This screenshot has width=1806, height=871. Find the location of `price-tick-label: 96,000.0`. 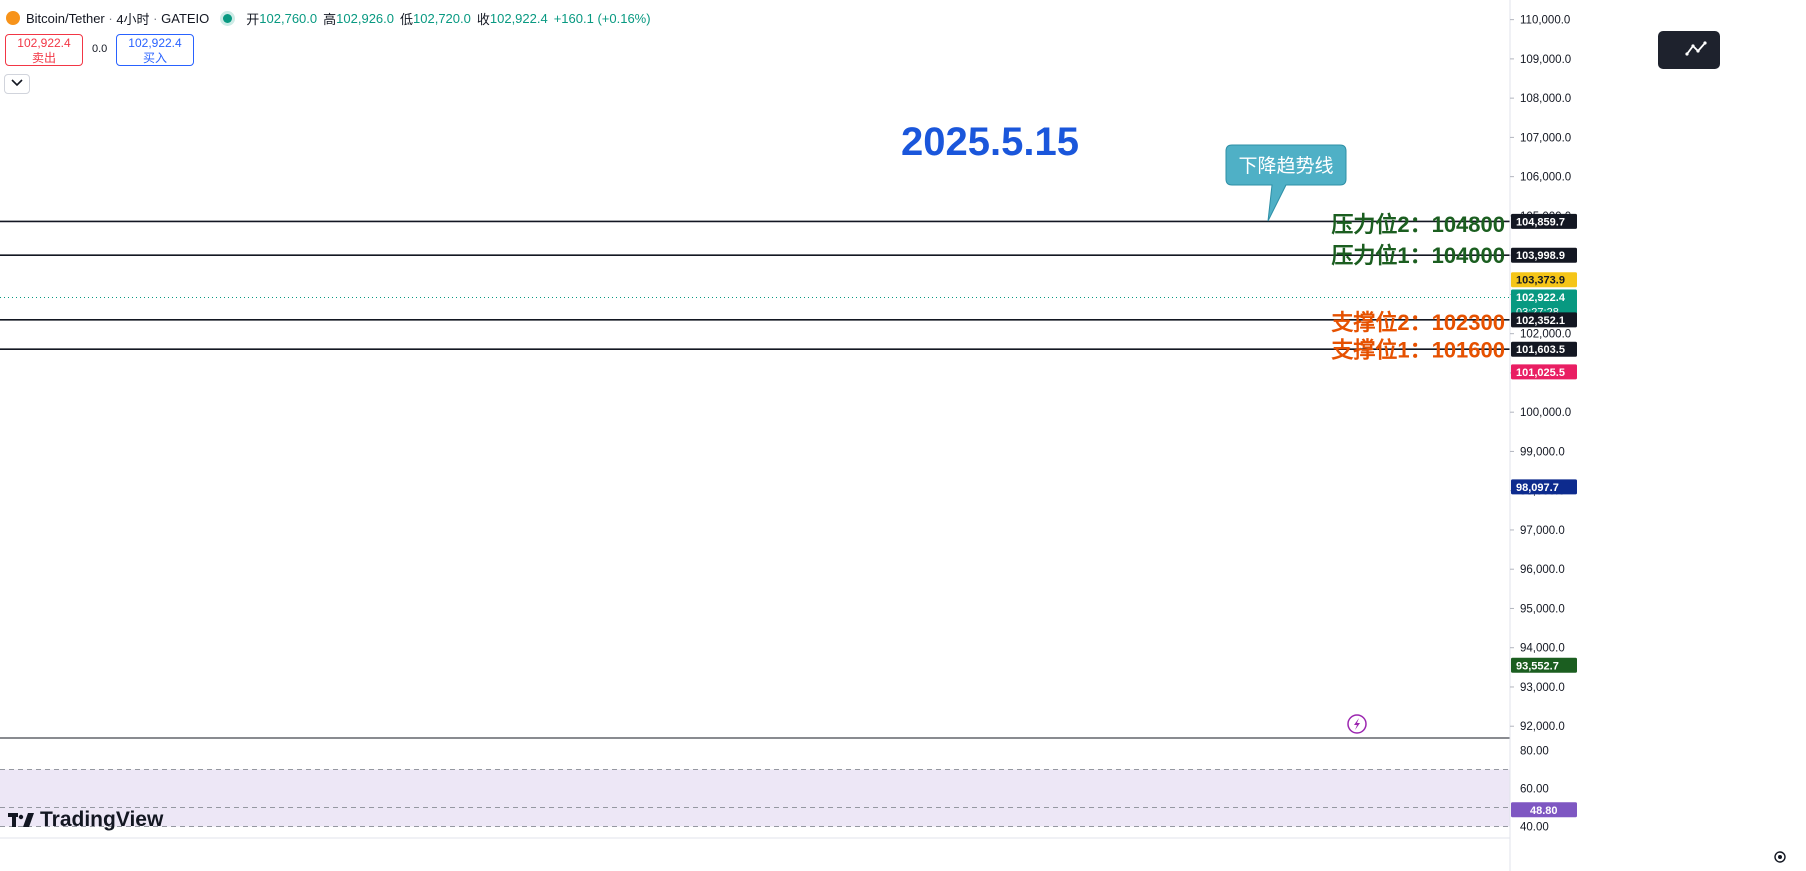

price-tick-label: 96,000.0 is located at coordinates (1542, 570).